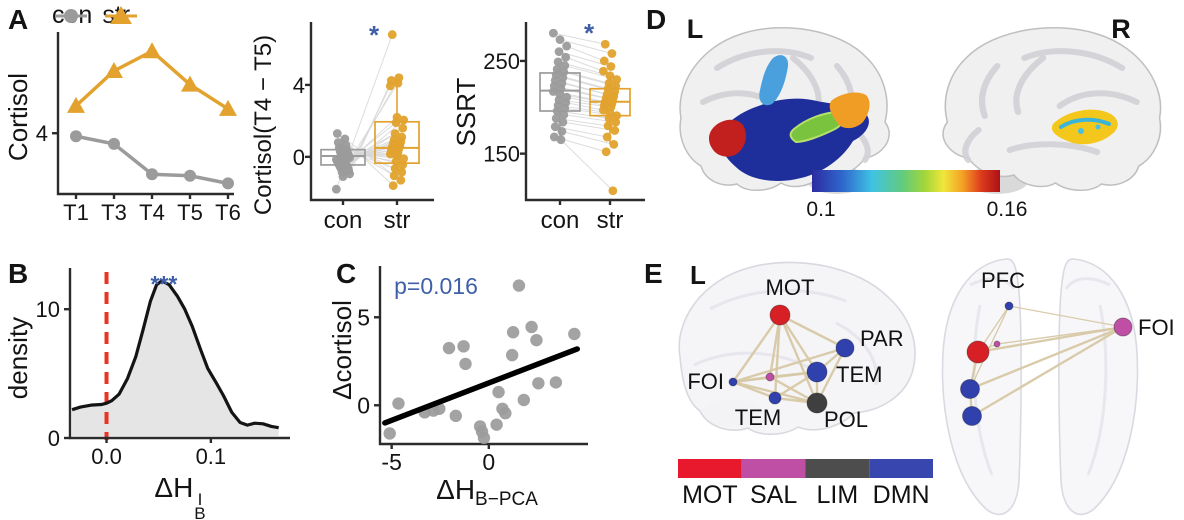 The height and width of the screenshot is (520, 1184). What do you see at coordinates (374, 35) in the screenshot?
I see `significance-marker: *` at bounding box center [374, 35].